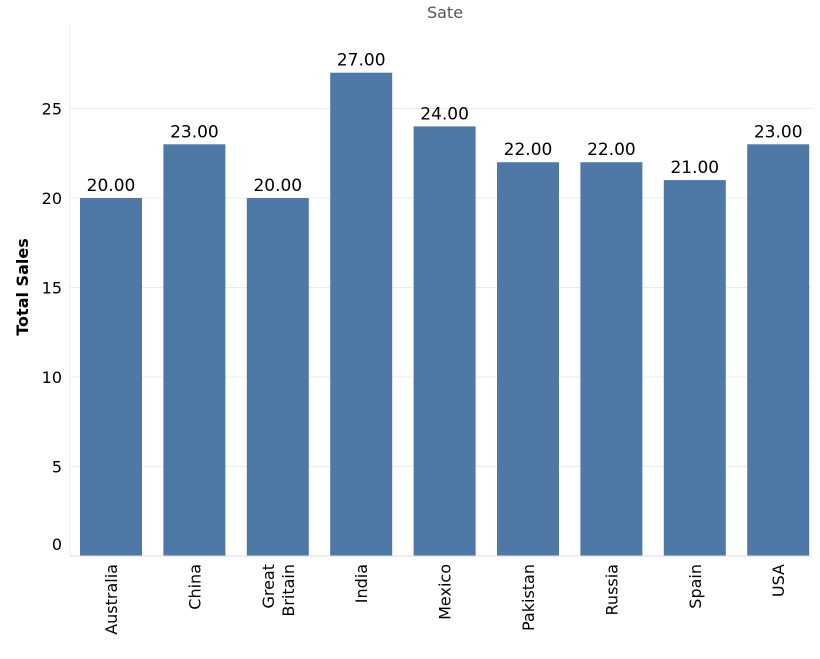 Image resolution: width=820 pixels, height=659 pixels. I want to click on x-tick-label: Australia, so click(111, 599).